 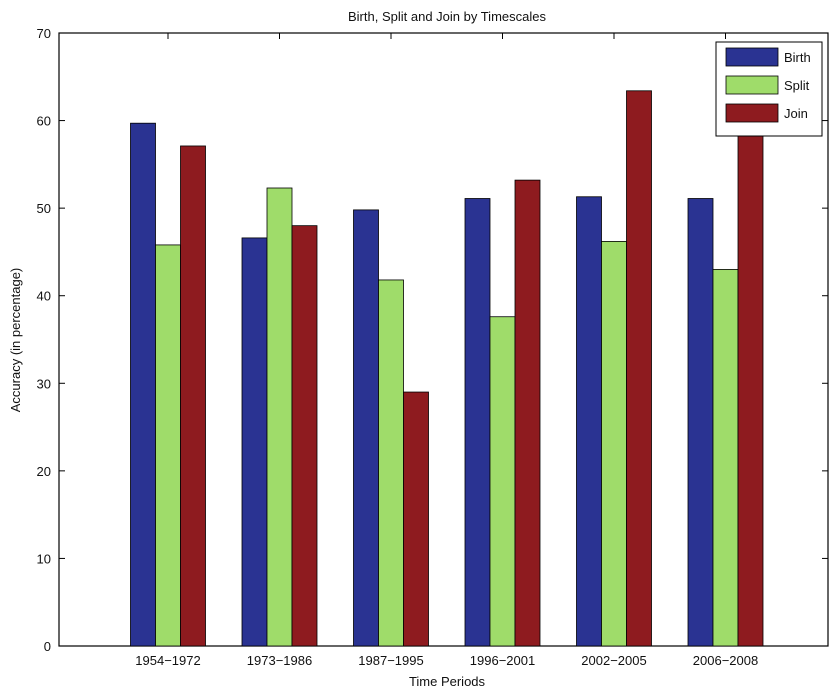 I want to click on legend-label-join: Join, so click(x=796, y=113).